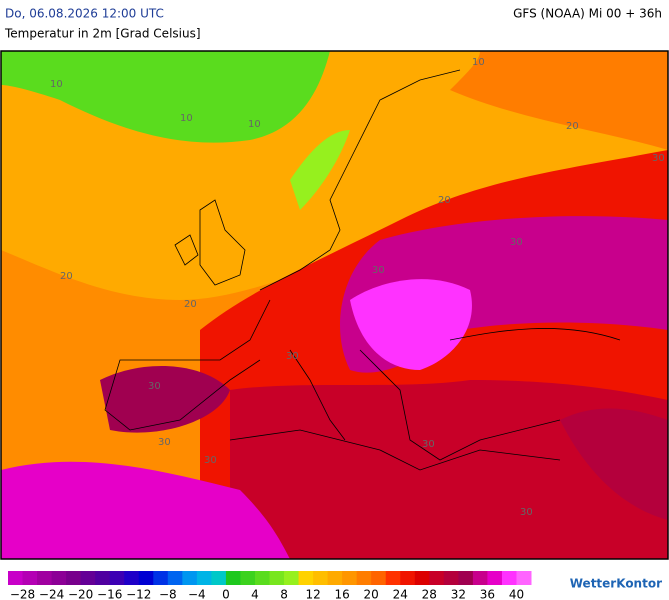  Describe the element at coordinates (138, 594) in the screenshot. I see `legend-tick-label: −12` at that location.